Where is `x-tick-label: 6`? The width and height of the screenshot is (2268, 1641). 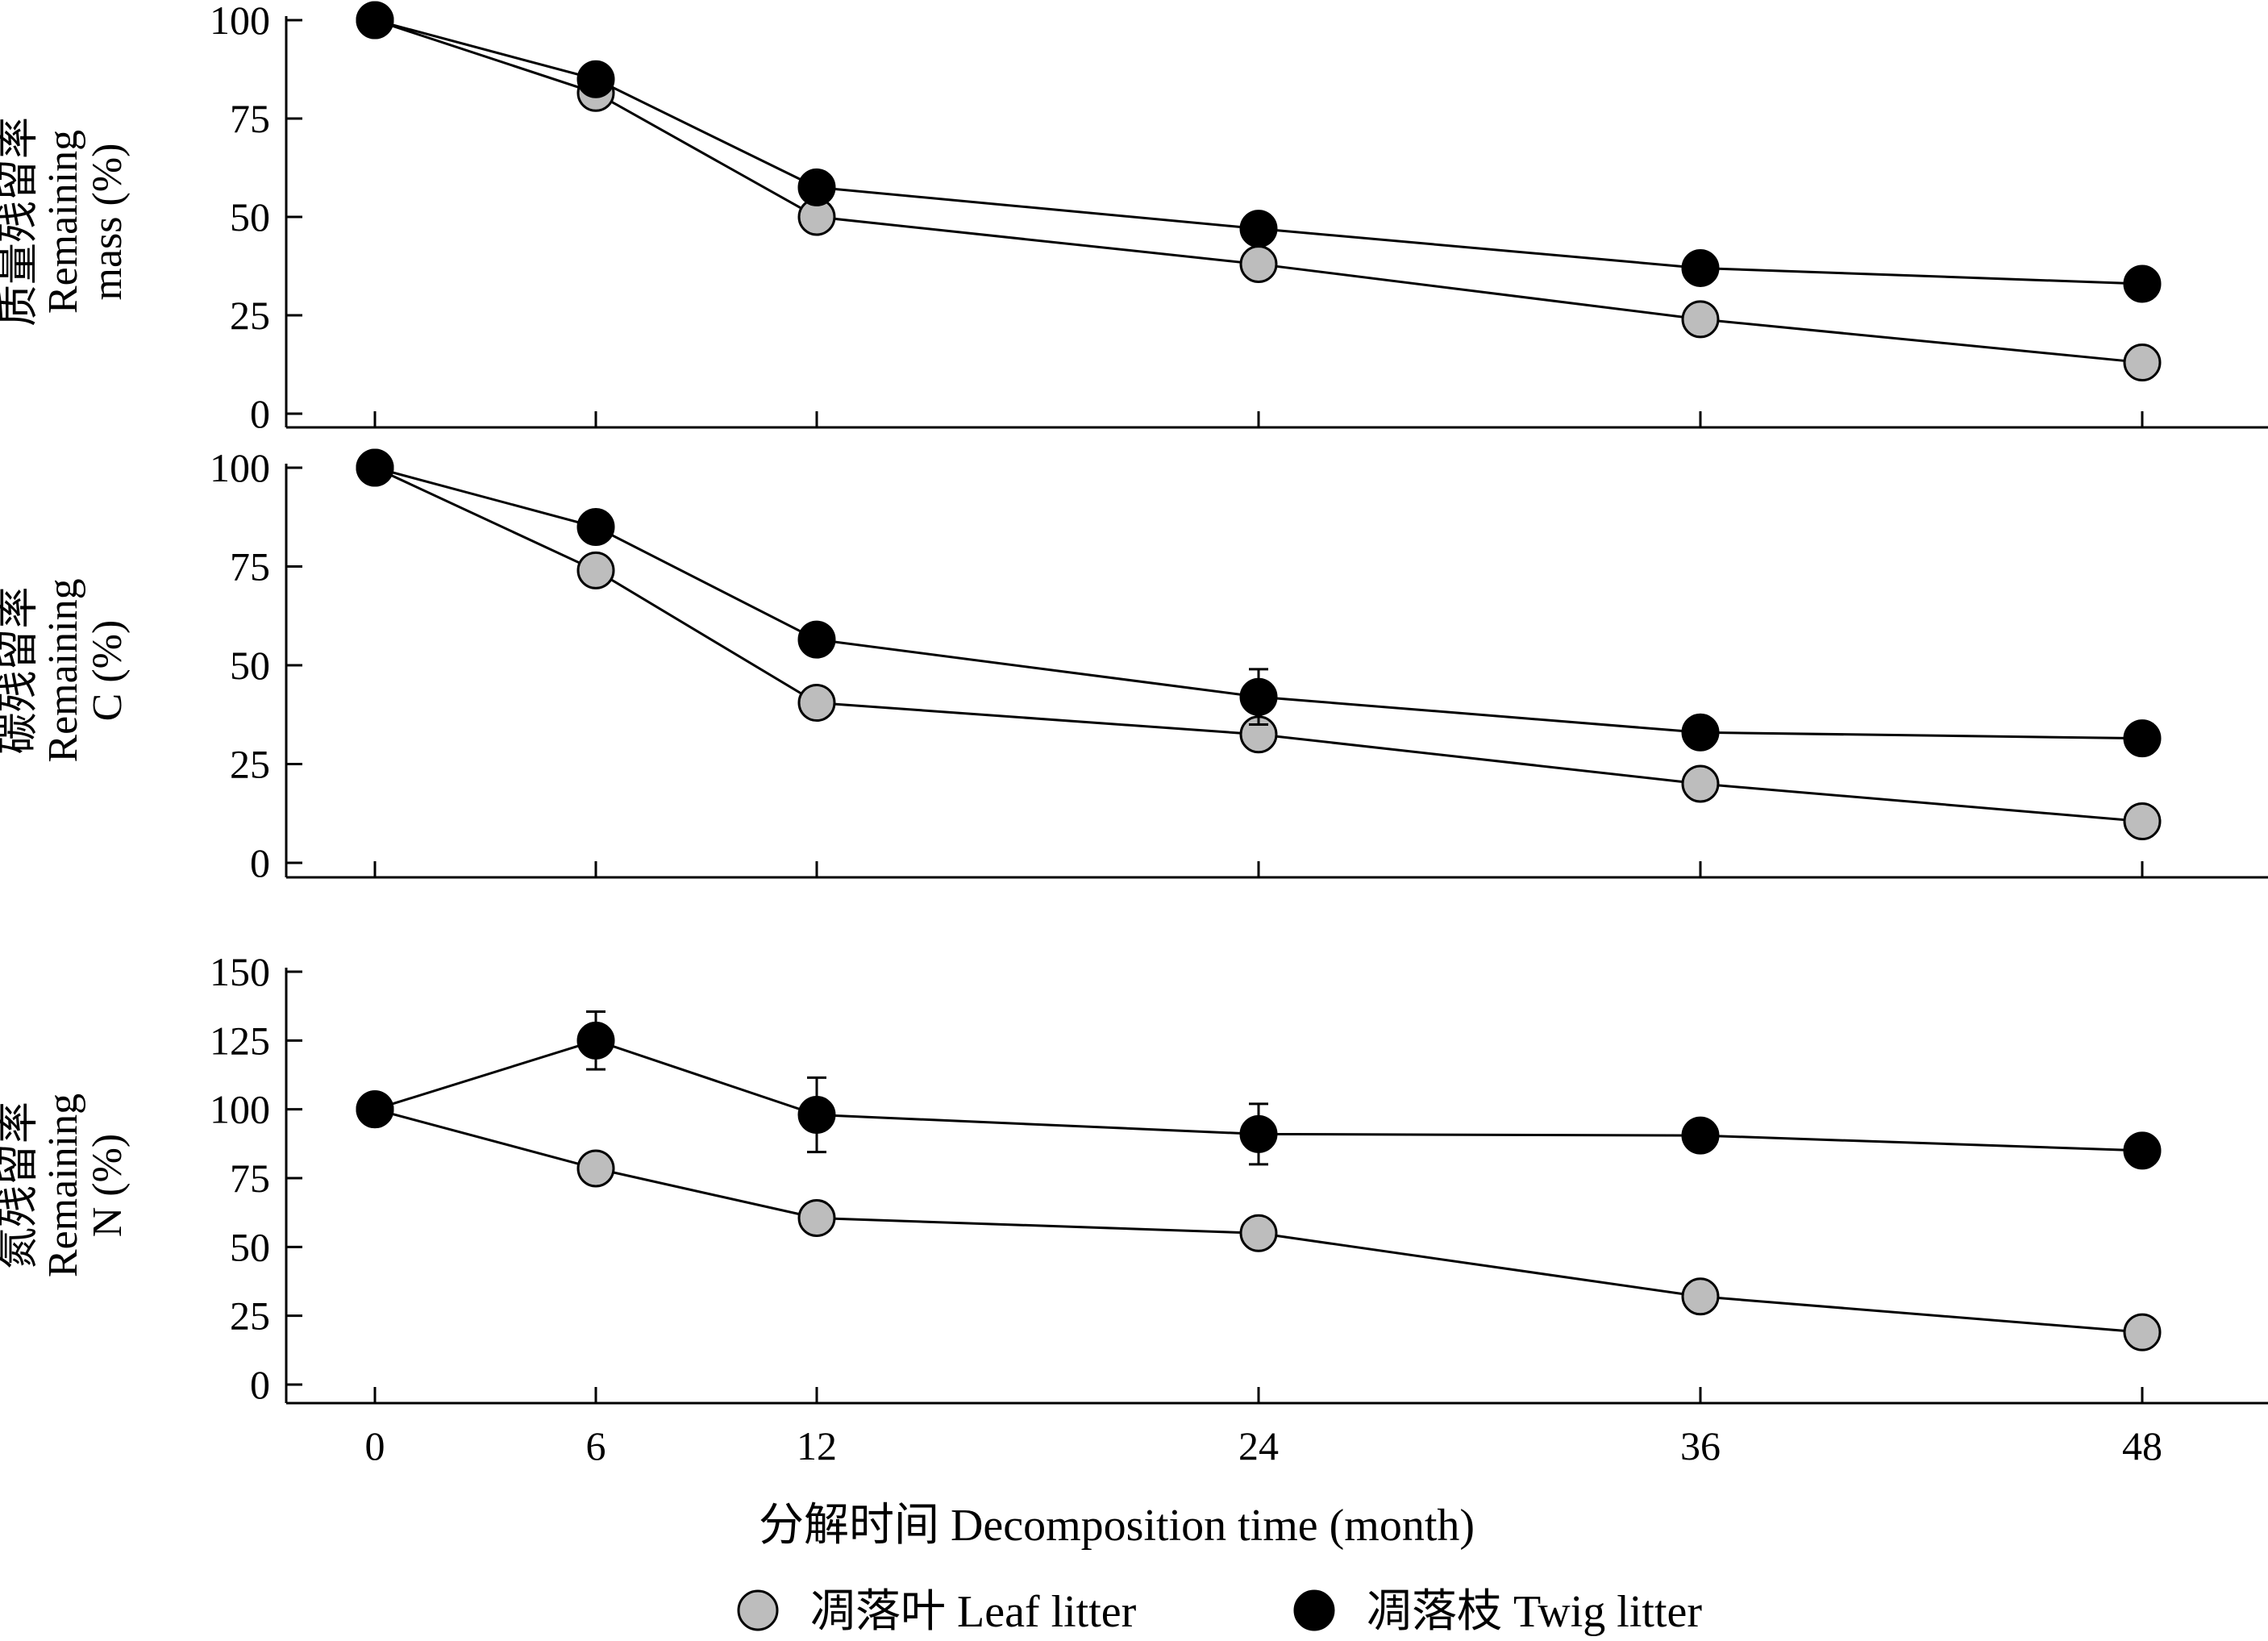 x-tick-label: 6 is located at coordinates (596, 1445).